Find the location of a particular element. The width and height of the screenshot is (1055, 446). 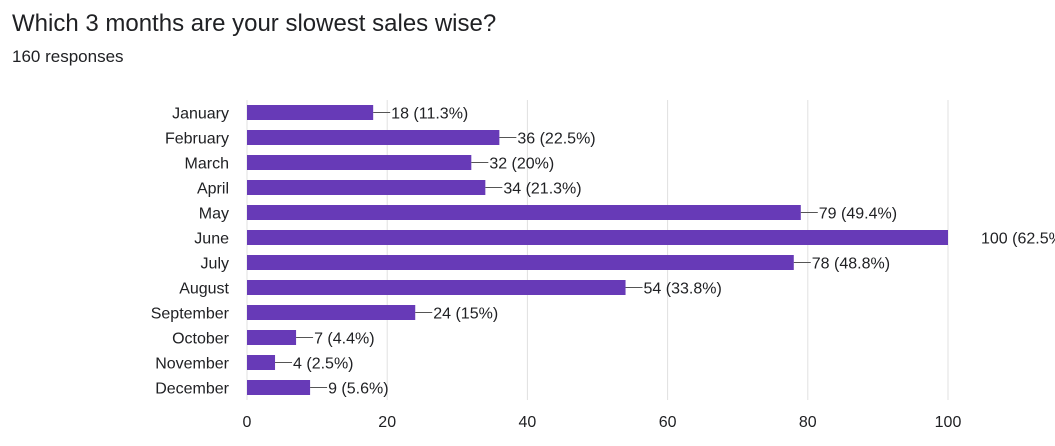

data-label: 18 (11.3%) is located at coordinates (429, 114).